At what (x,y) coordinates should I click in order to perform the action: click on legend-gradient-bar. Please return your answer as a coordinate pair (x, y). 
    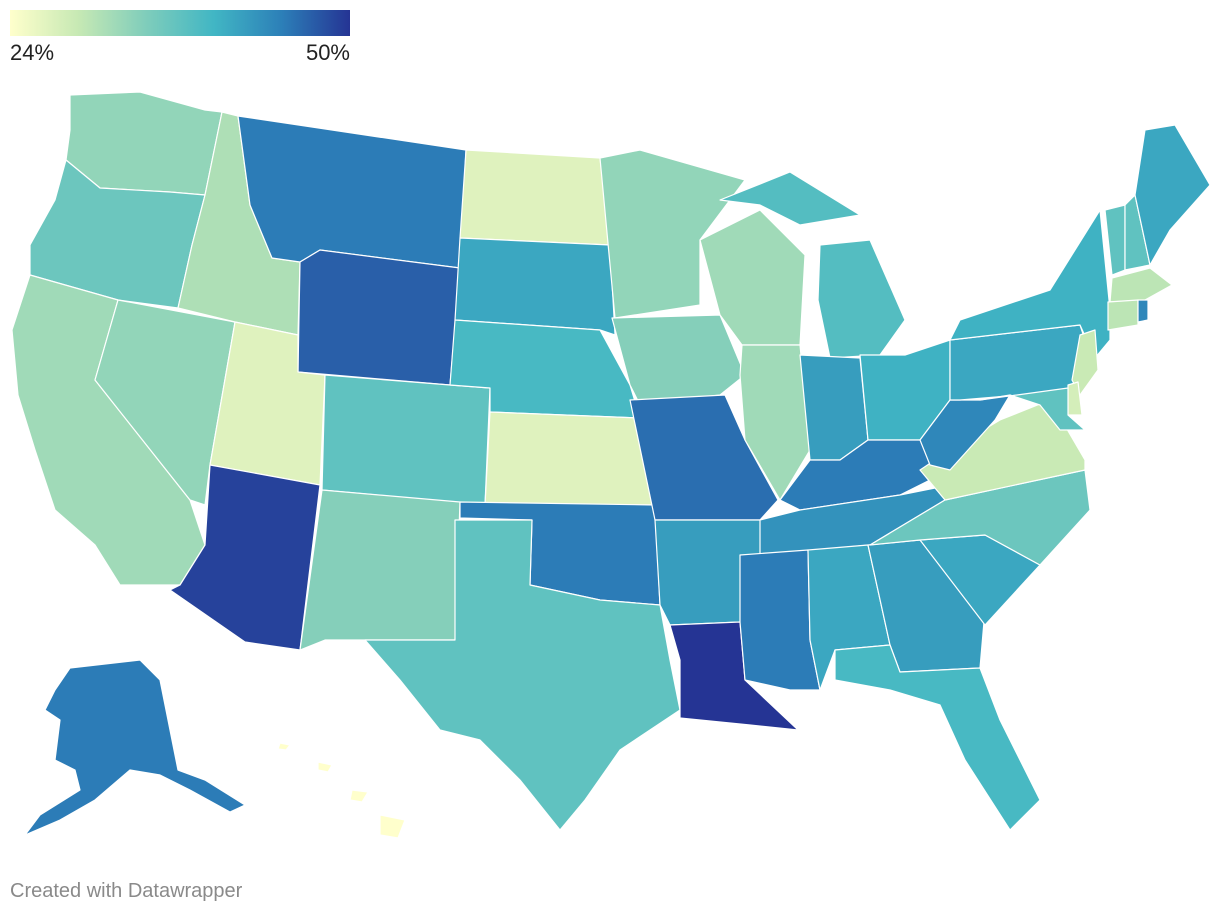
    Looking at the image, I should click on (180, 23).